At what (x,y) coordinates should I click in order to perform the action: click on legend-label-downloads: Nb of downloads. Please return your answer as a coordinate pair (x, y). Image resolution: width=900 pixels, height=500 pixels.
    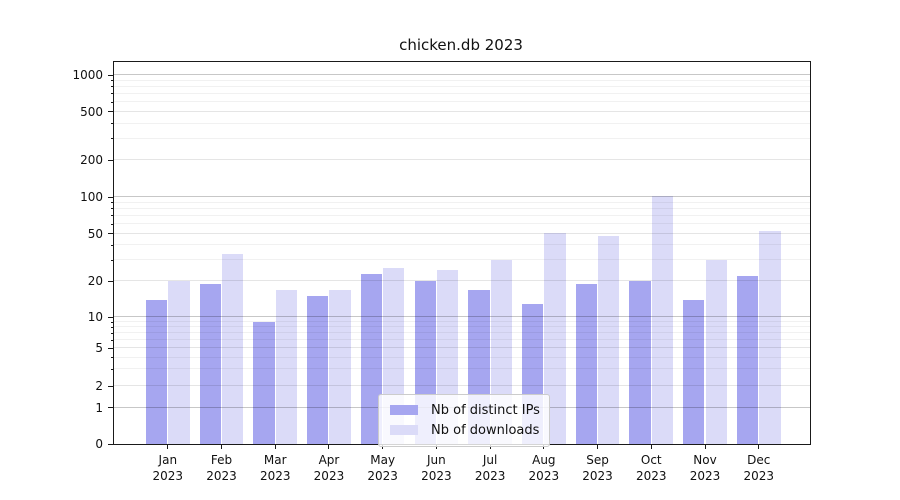
    Looking at the image, I should click on (485, 430).